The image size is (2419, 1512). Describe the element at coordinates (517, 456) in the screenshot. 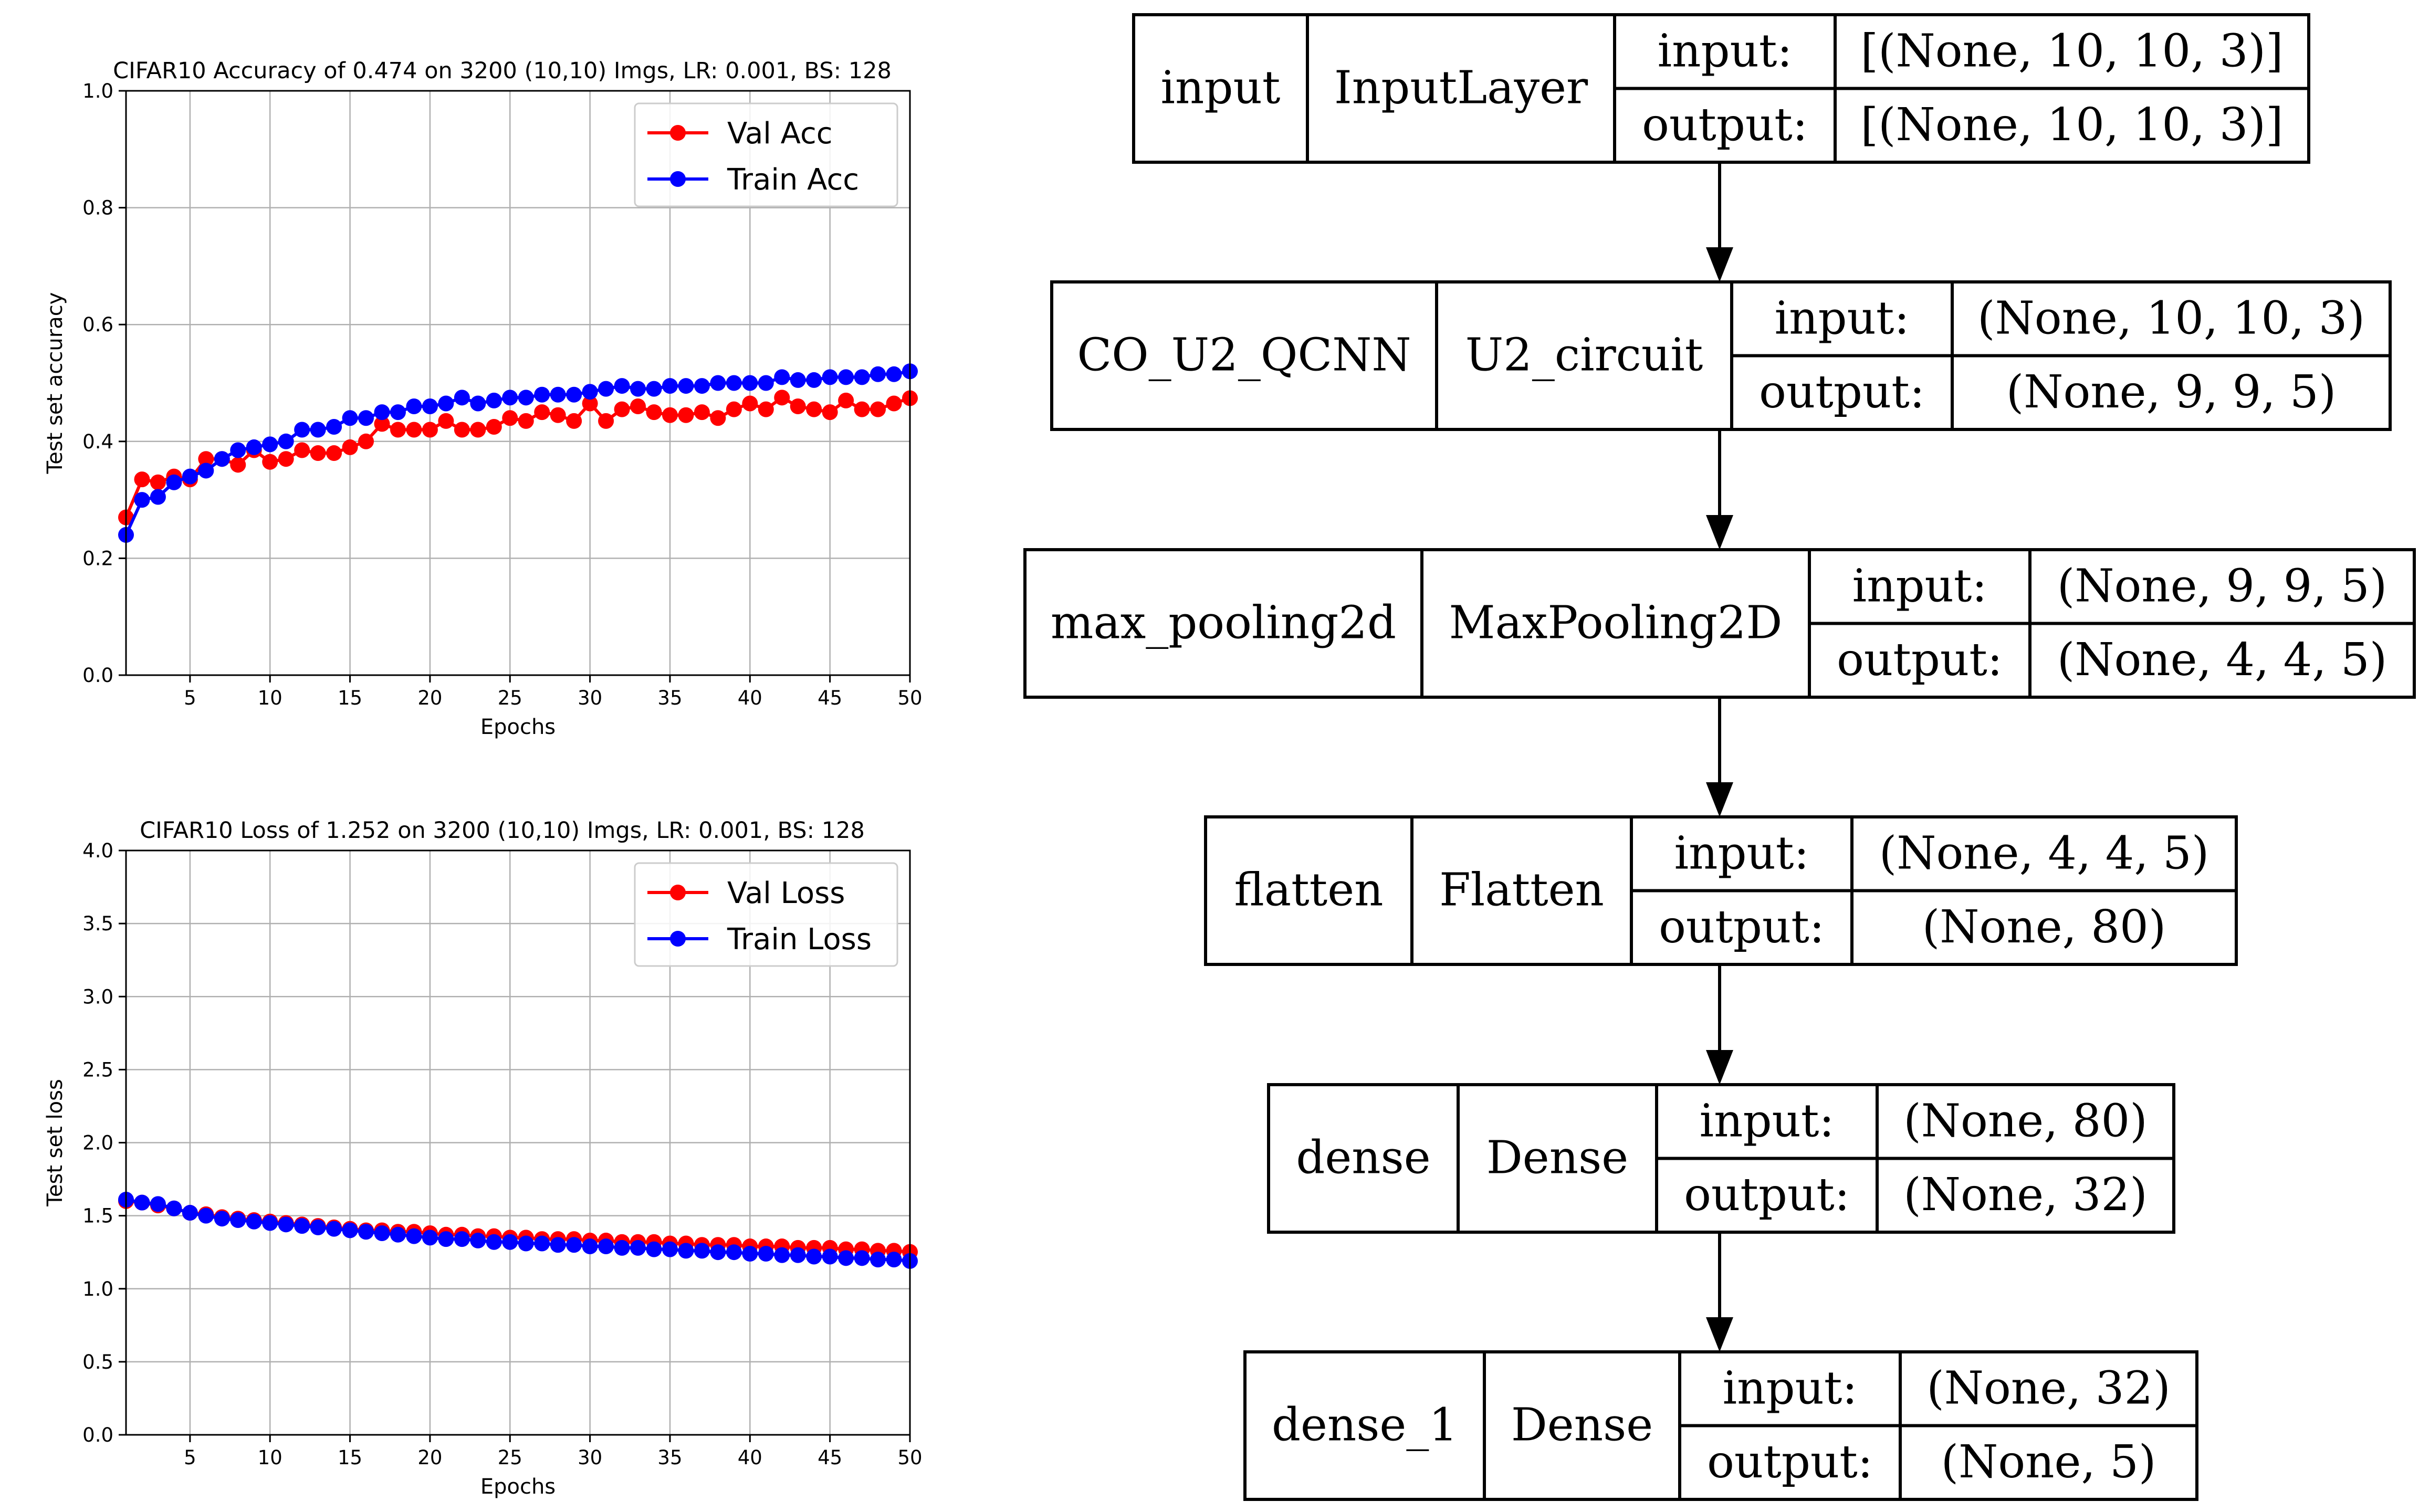

I see `series-line` at that location.